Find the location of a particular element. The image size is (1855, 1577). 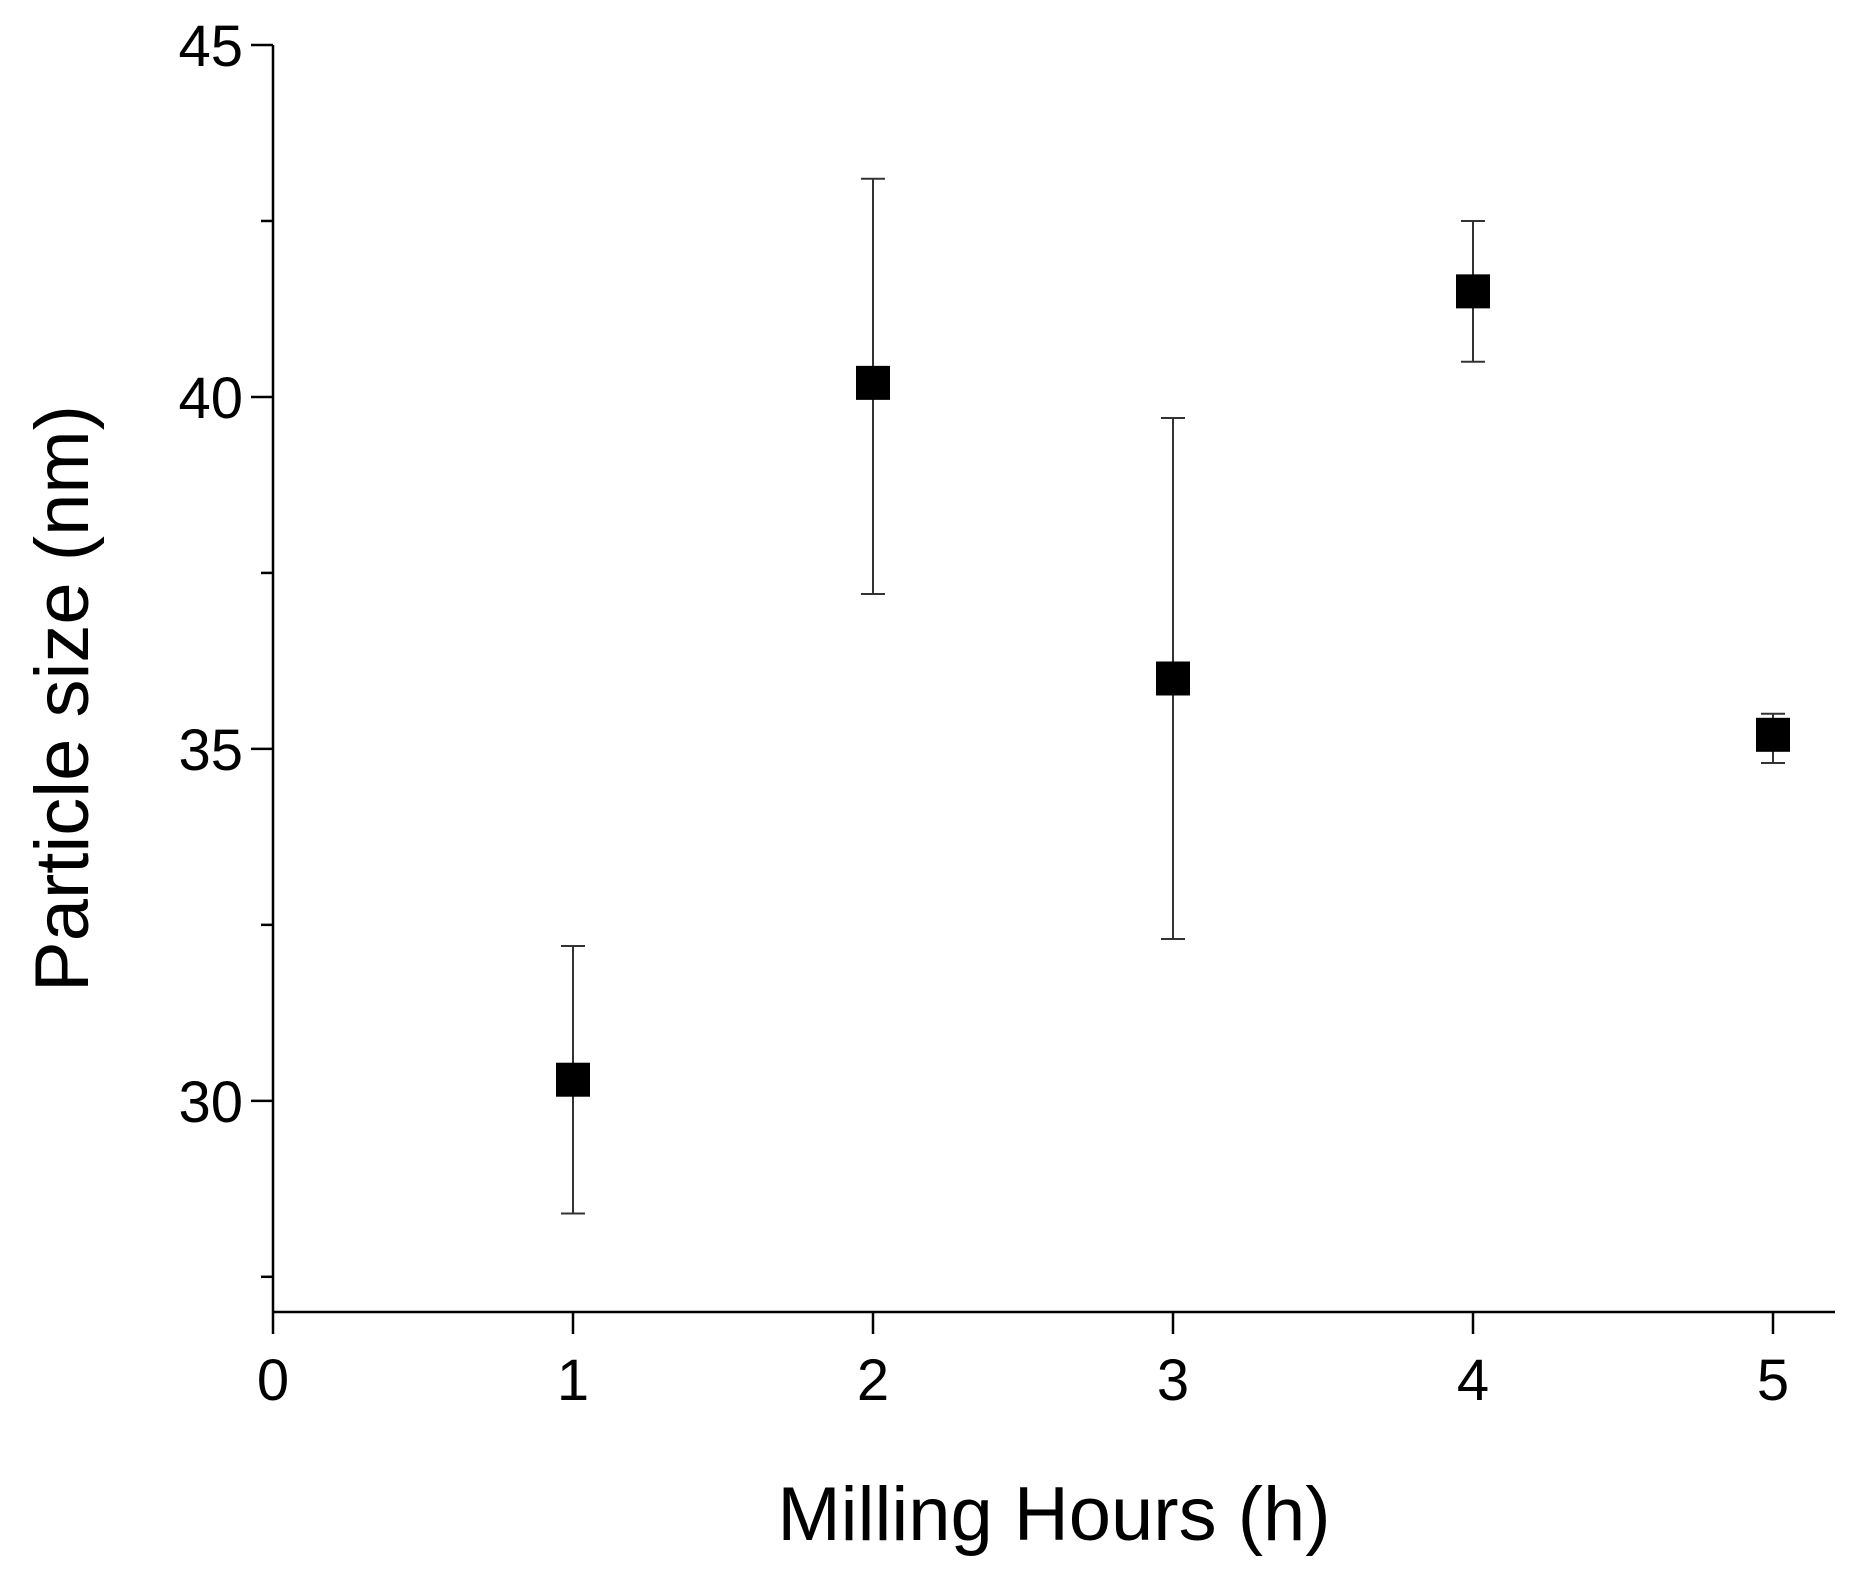

x-tick-label: 5 is located at coordinates (1773, 1380).